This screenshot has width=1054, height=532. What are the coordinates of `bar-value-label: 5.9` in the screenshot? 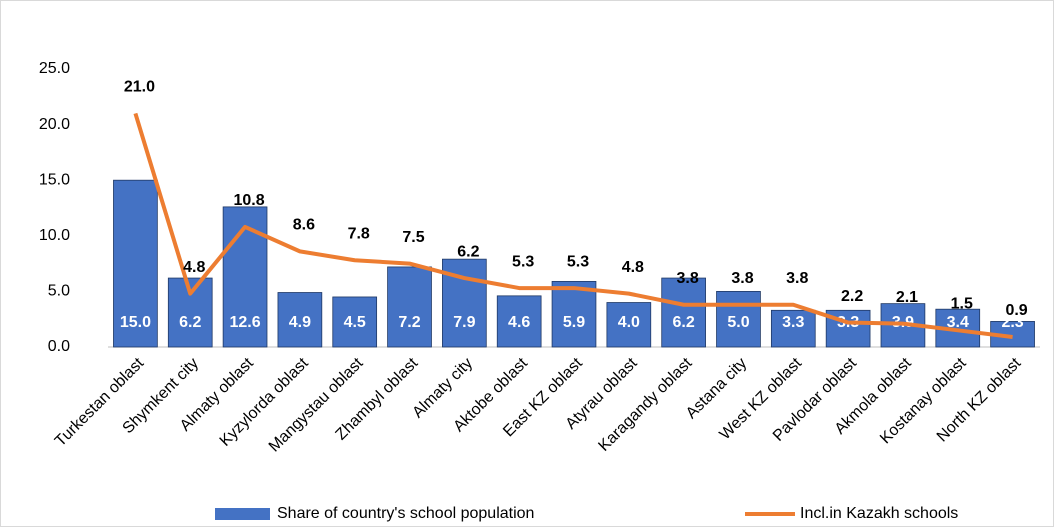 It's located at (574, 322).